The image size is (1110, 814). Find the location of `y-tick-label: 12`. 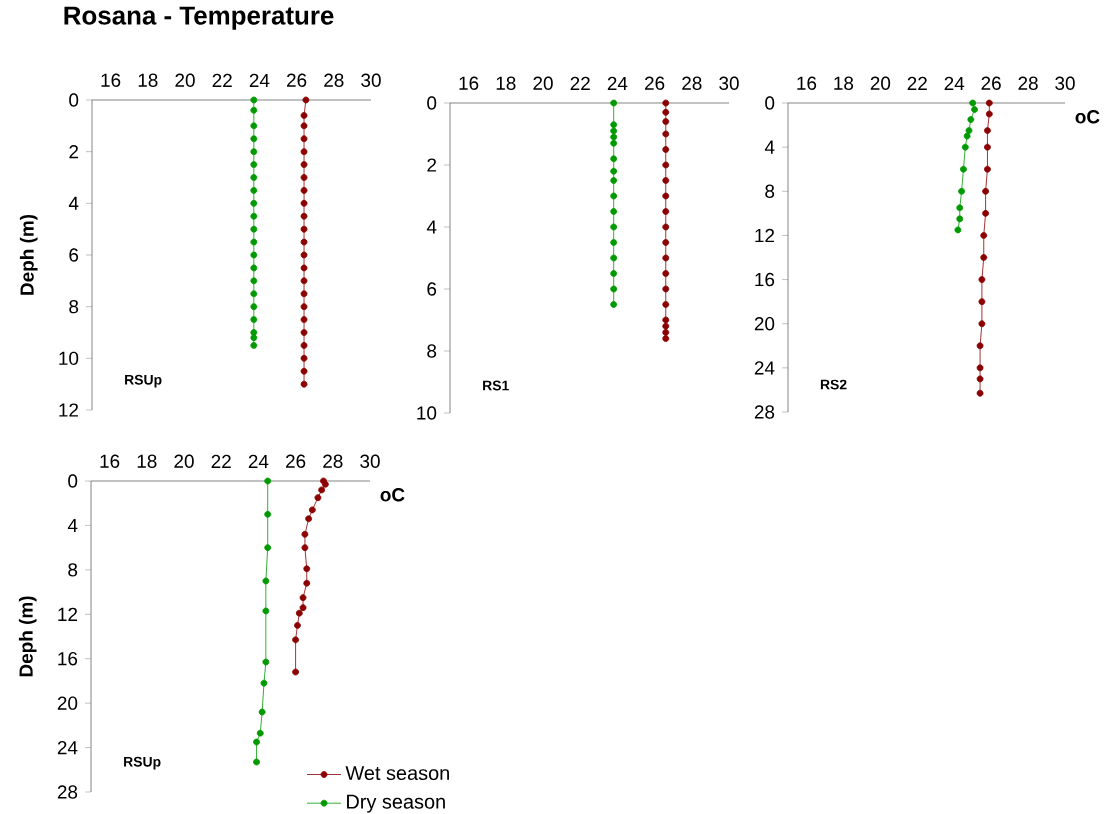

y-tick-label: 12 is located at coordinates (69, 410).